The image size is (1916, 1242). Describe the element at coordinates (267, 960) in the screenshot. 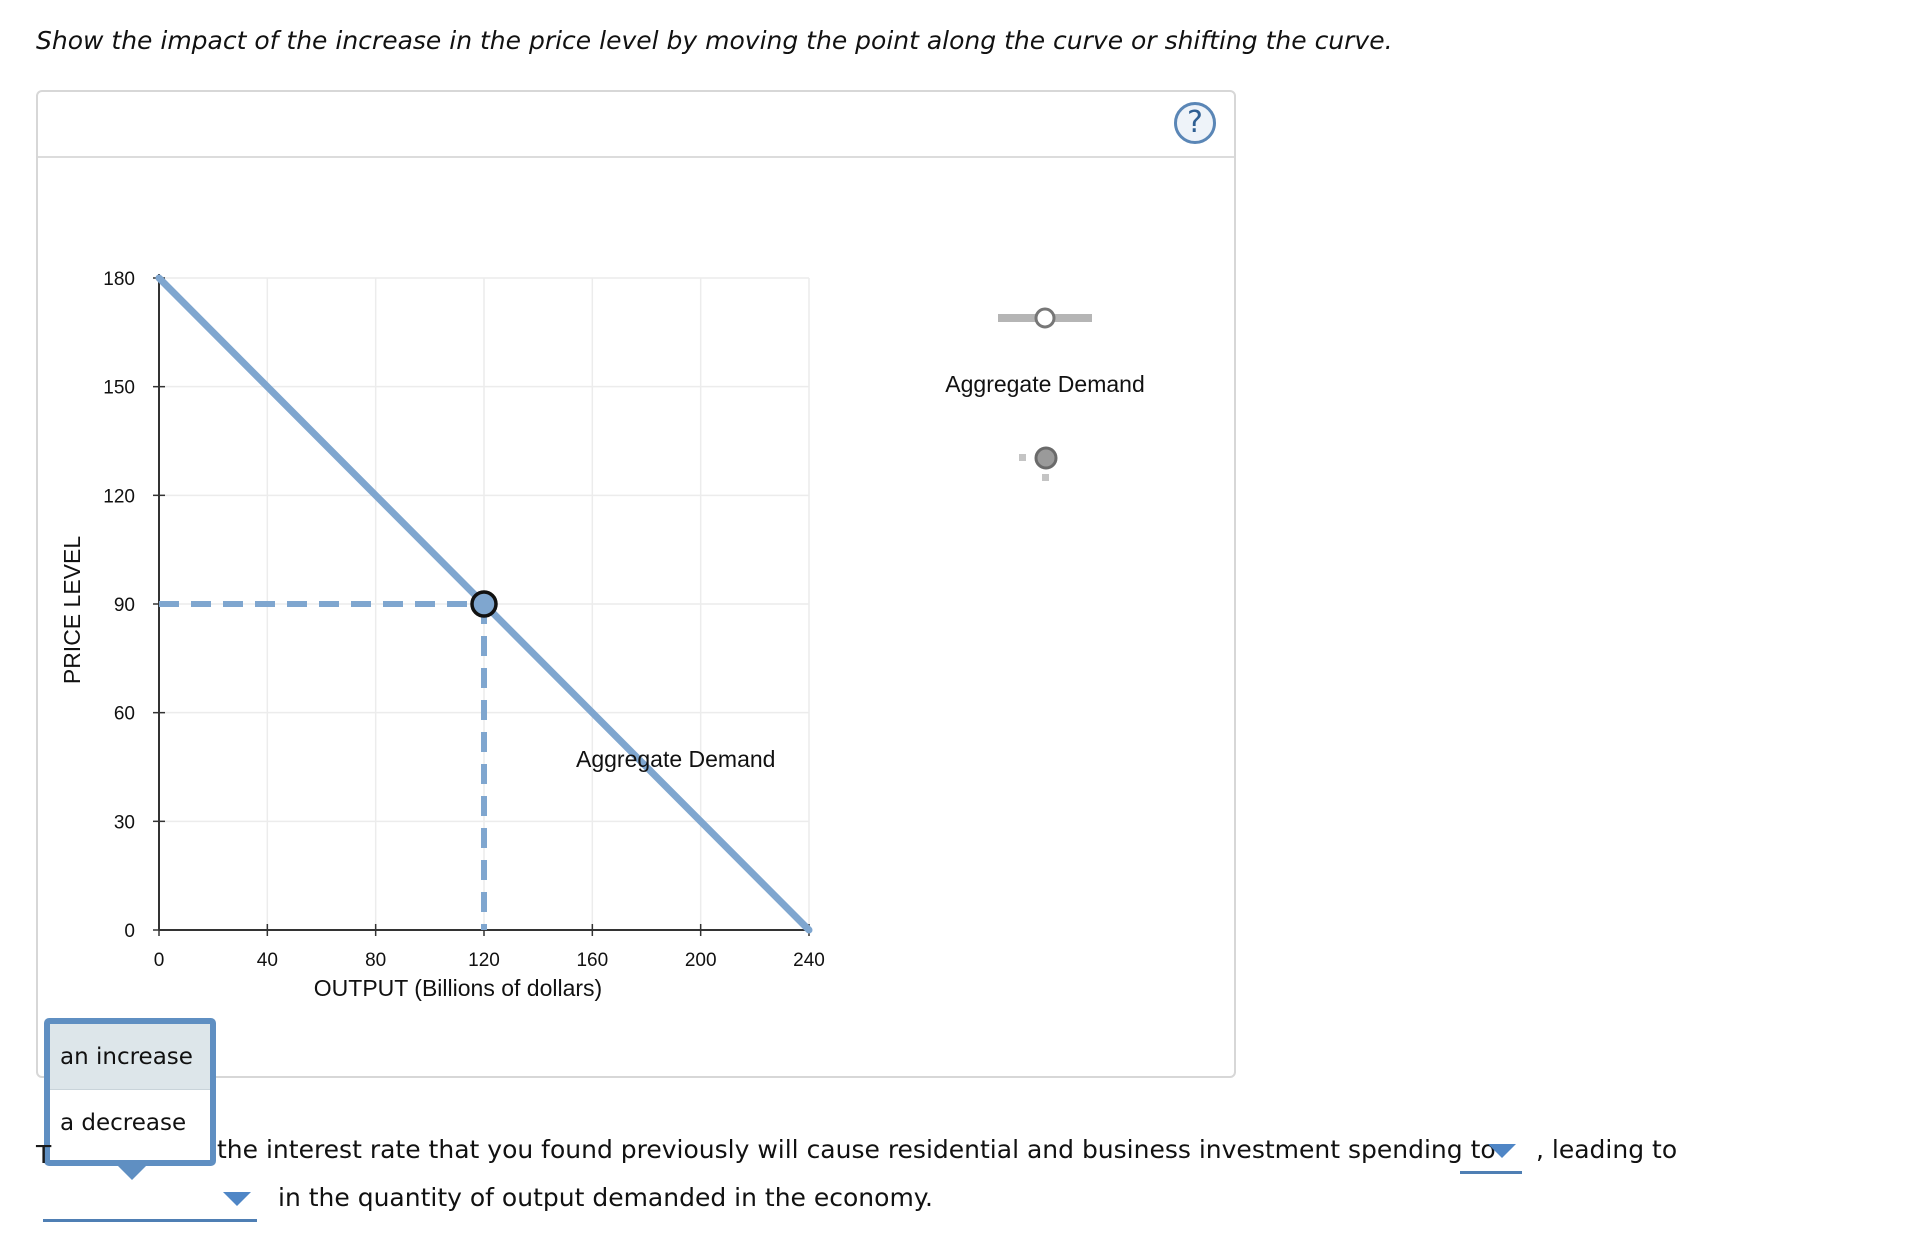

I see `x-tick-label: 40` at that location.